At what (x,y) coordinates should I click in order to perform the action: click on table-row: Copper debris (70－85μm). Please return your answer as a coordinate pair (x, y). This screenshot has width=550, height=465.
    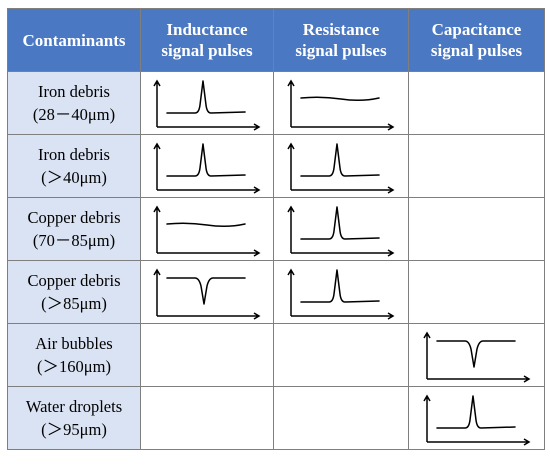
    Looking at the image, I should click on (276, 229).